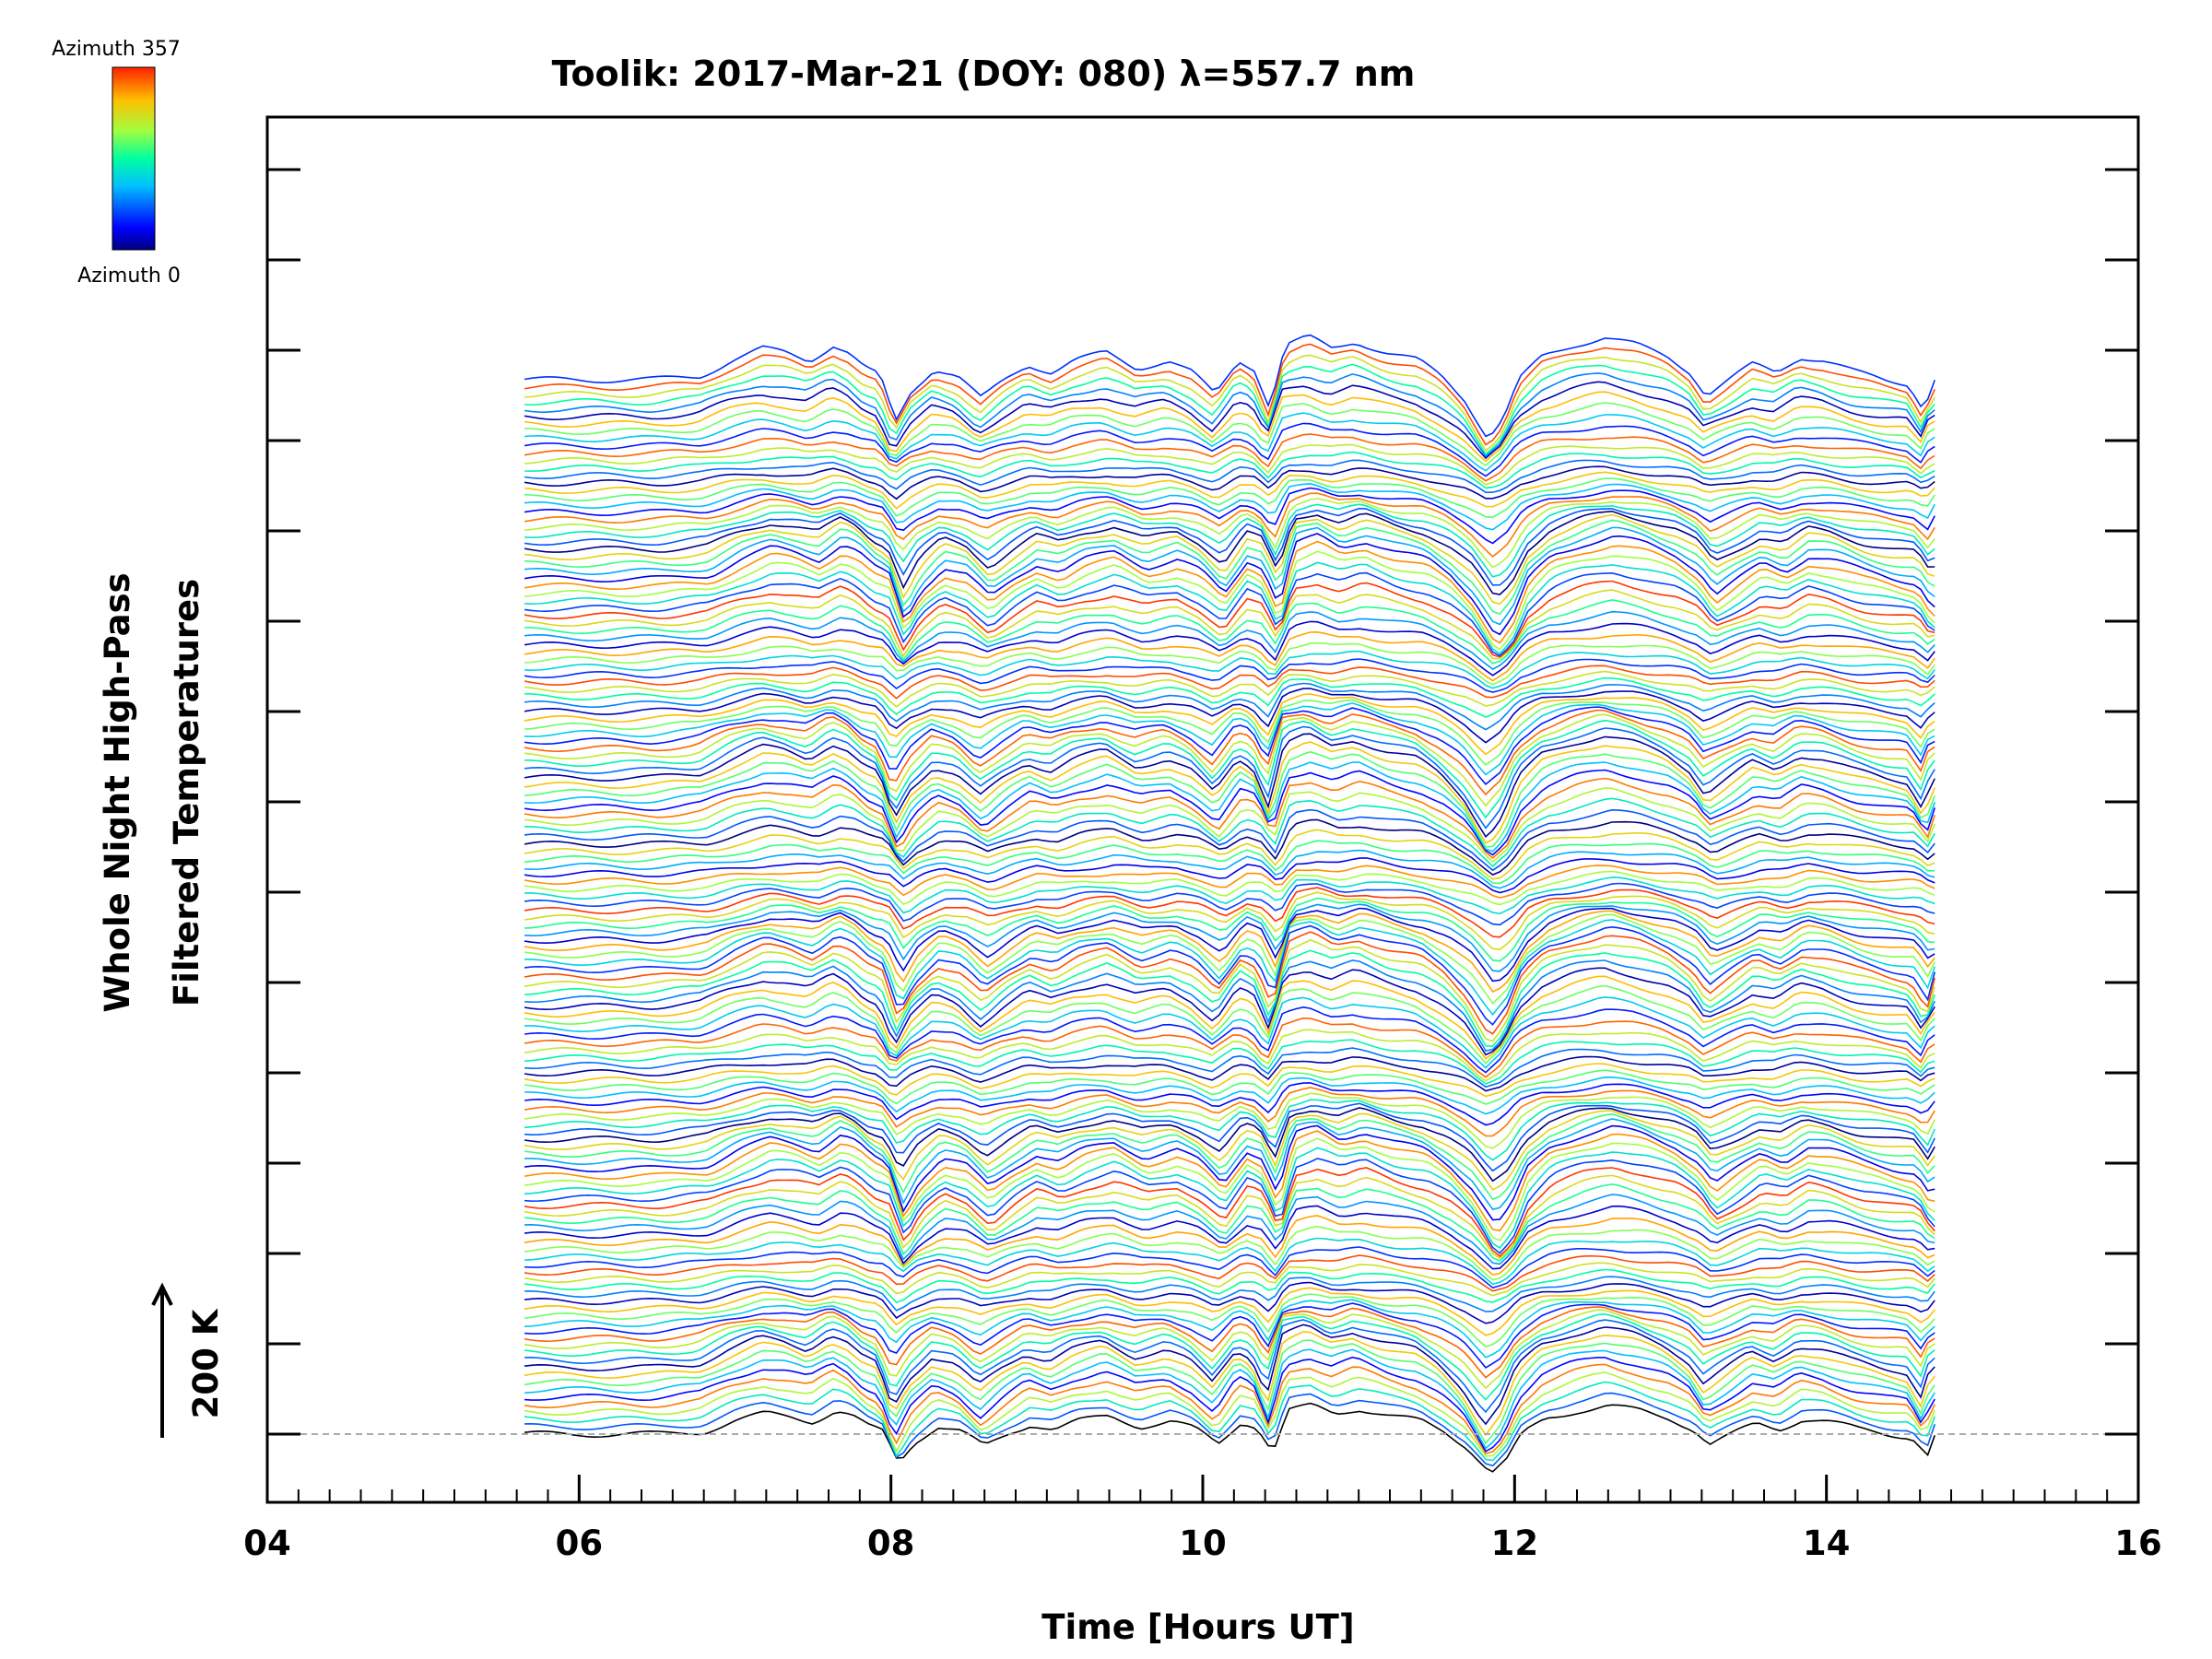  Describe the element at coordinates (891, 1543) in the screenshot. I see `x-tick-label: 08` at that location.